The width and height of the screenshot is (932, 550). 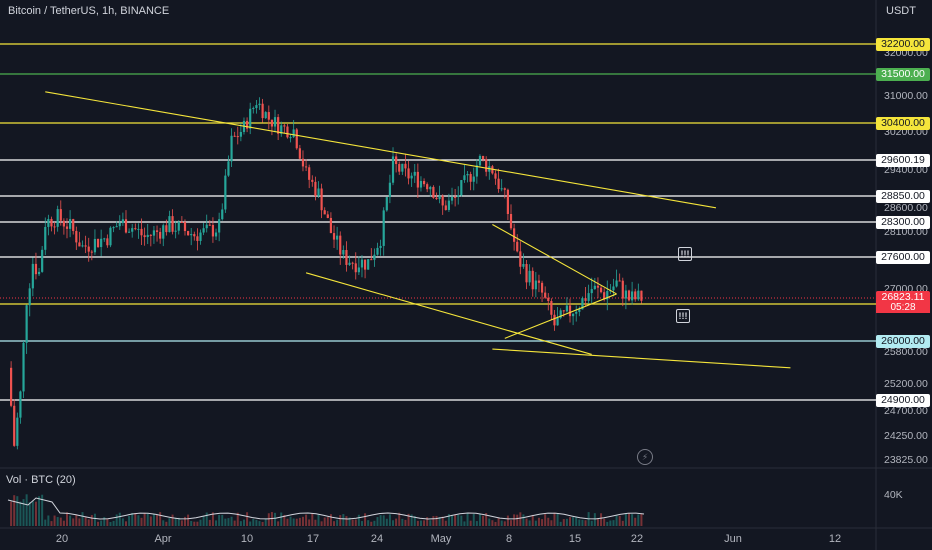 I want to click on level-price-tag: 27600.00, so click(x=903, y=257).